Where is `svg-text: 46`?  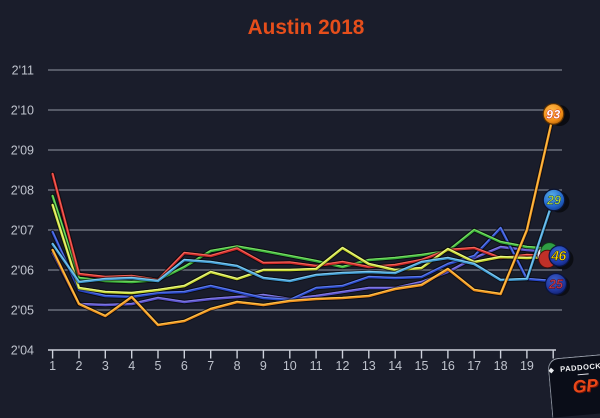
svg-text: 46 is located at coordinates (558, 256).